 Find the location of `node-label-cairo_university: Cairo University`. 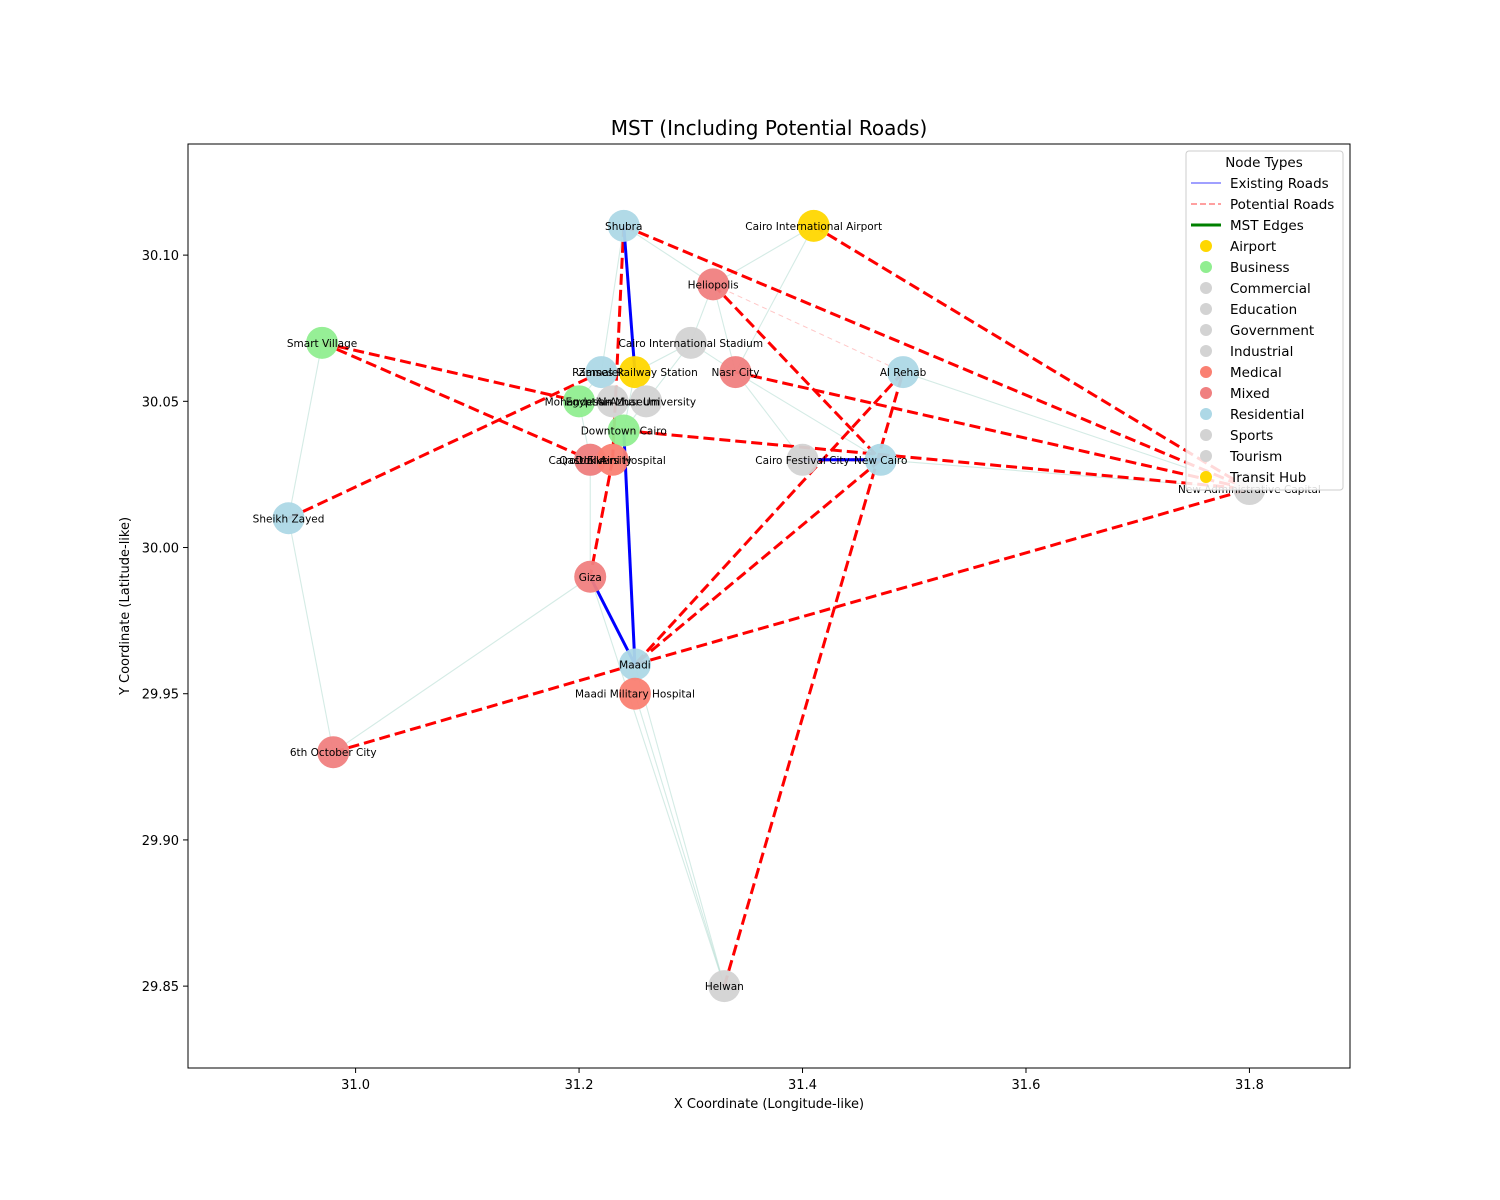

node-label-cairo_university: Cairo University is located at coordinates (590, 461).